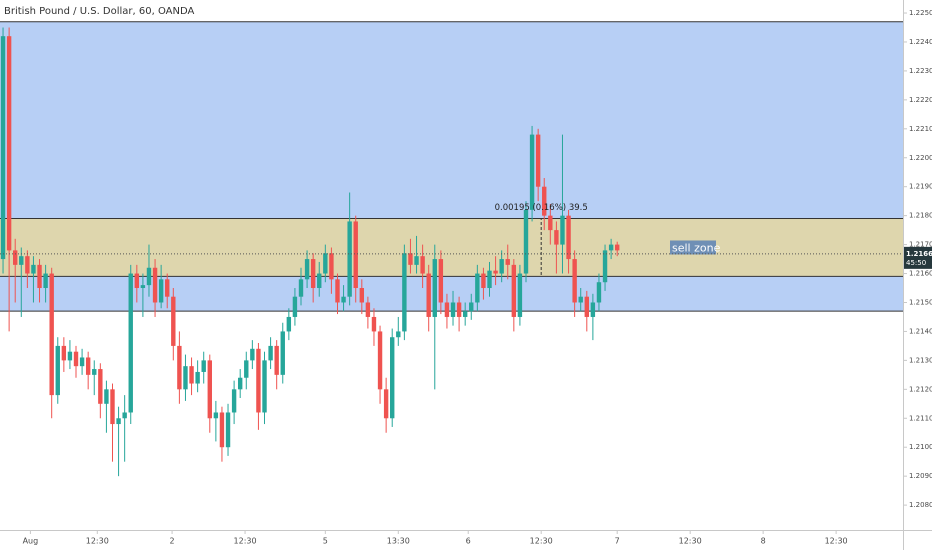 This screenshot has width=932, height=550. What do you see at coordinates (920, 100) in the screenshot?
I see `y-tick-label: 1.22200` at bounding box center [920, 100].